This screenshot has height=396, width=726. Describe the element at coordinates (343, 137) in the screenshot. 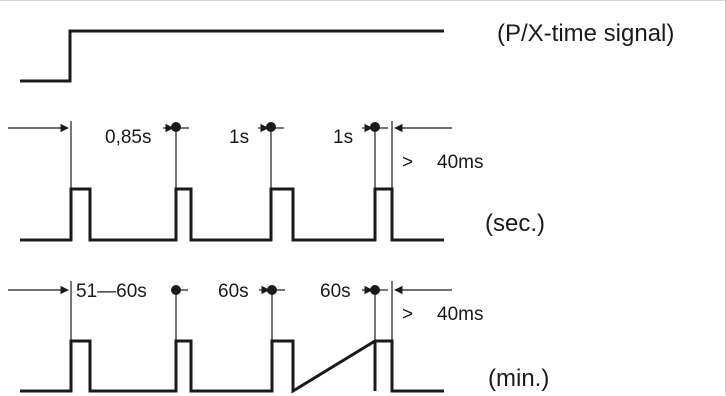

I see `sec-interval-3: 1s` at that location.